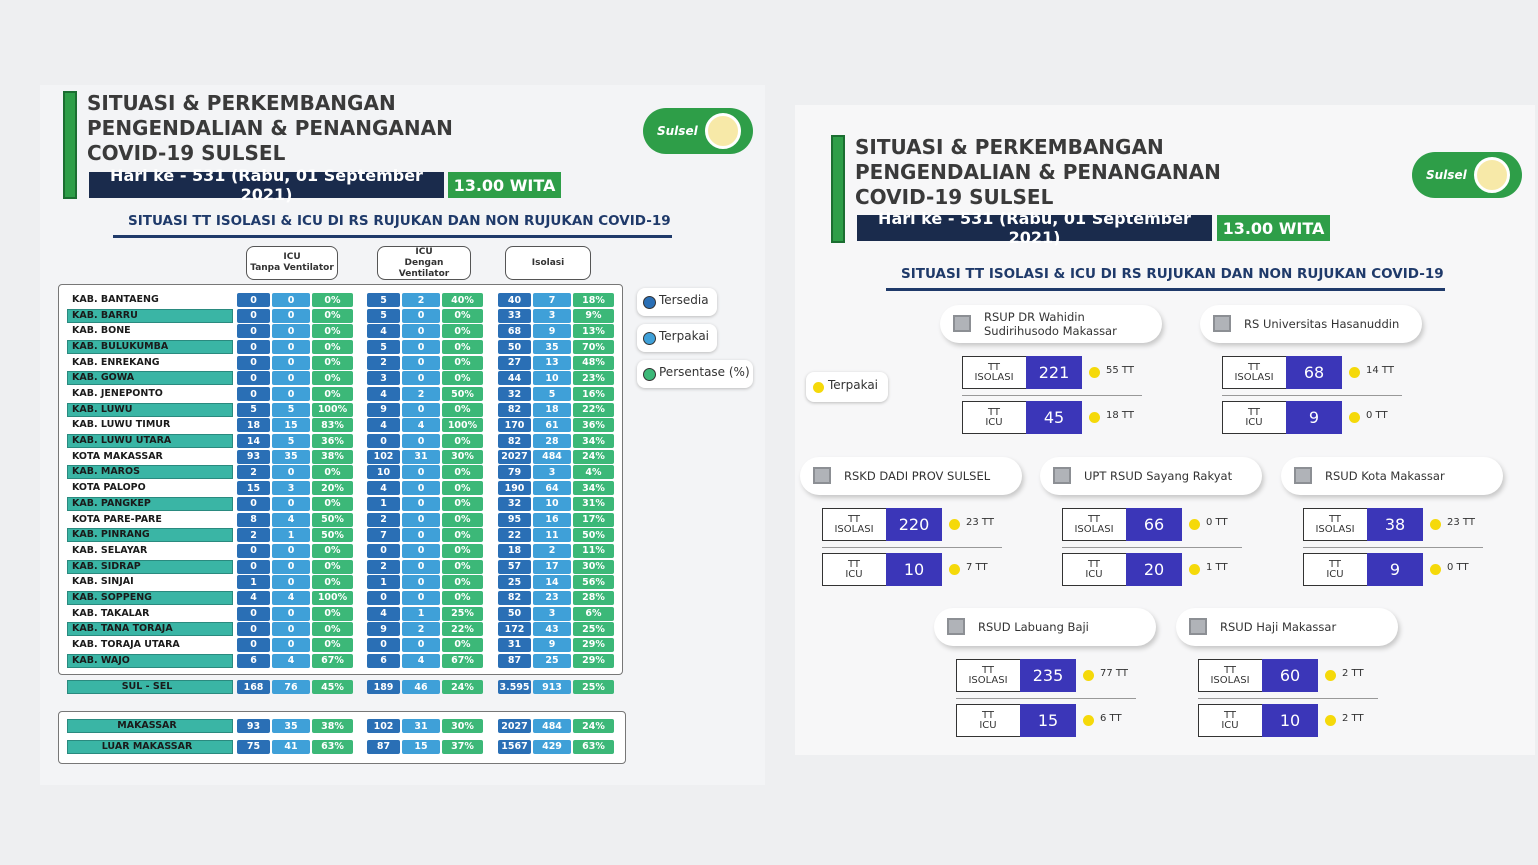 The height and width of the screenshot is (865, 1538). What do you see at coordinates (266, 185) in the screenshot?
I see `day-label: Hari ke - 531 (Rabu, 01 September 2021)` at bounding box center [266, 185].